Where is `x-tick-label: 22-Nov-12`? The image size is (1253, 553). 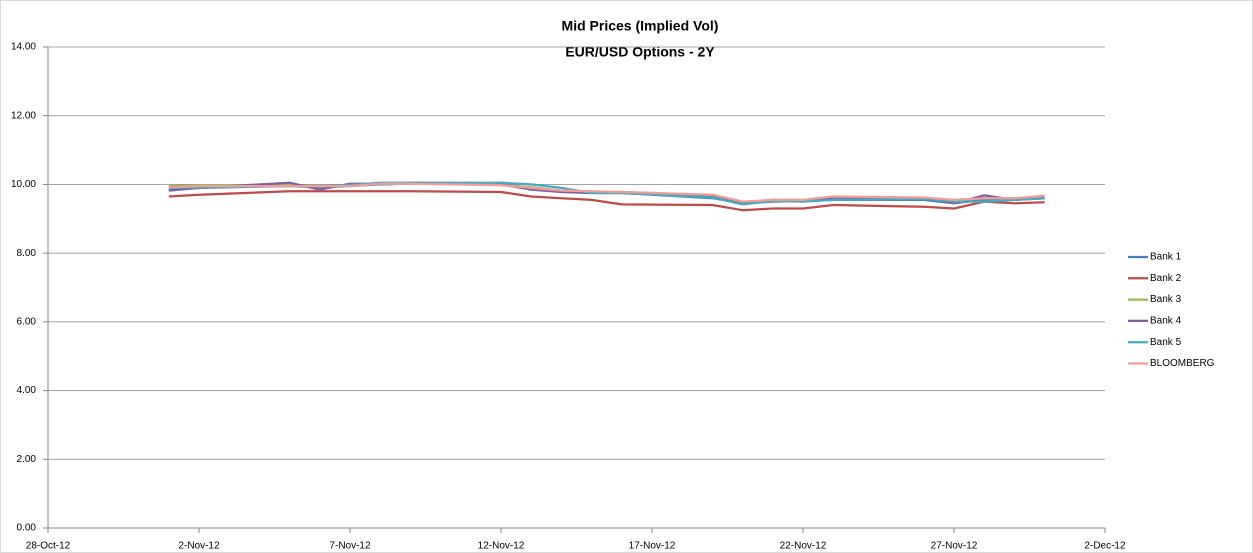 x-tick-label: 22-Nov-12 is located at coordinates (803, 546).